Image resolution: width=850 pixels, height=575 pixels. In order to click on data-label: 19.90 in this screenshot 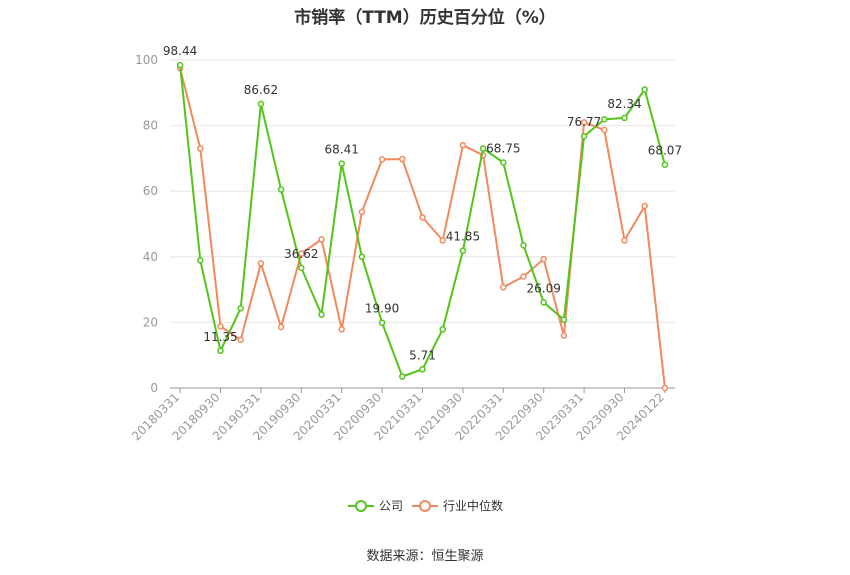, I will do `click(382, 309)`.